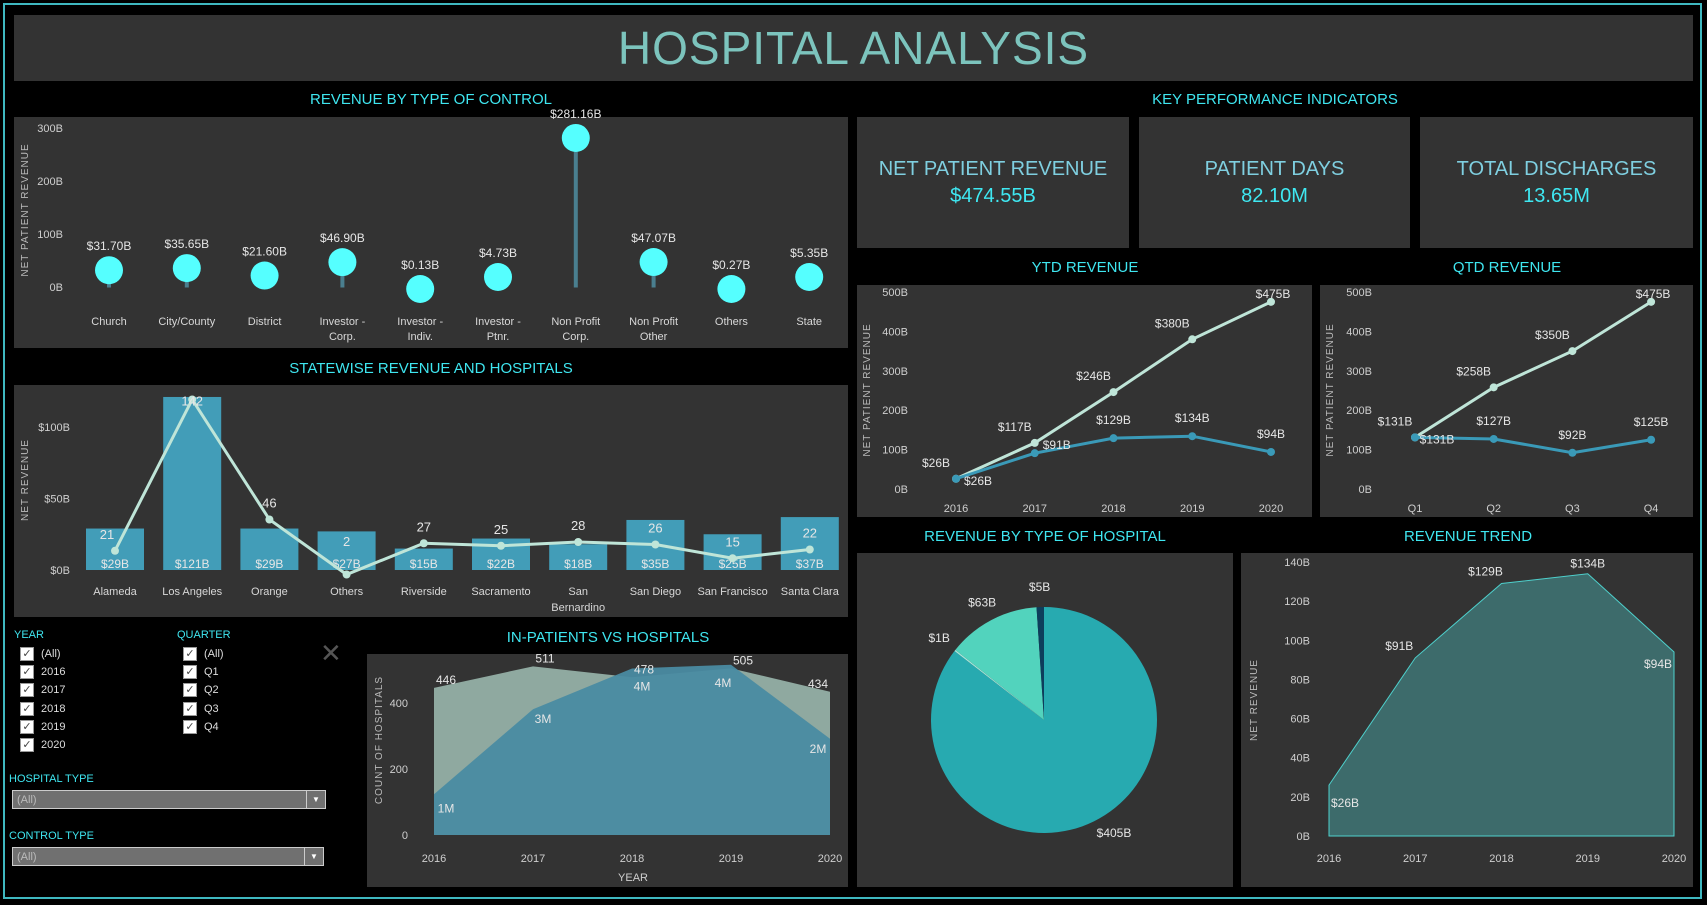  What do you see at coordinates (1274, 195) in the screenshot?
I see `kpi-value: 82.10M` at bounding box center [1274, 195].